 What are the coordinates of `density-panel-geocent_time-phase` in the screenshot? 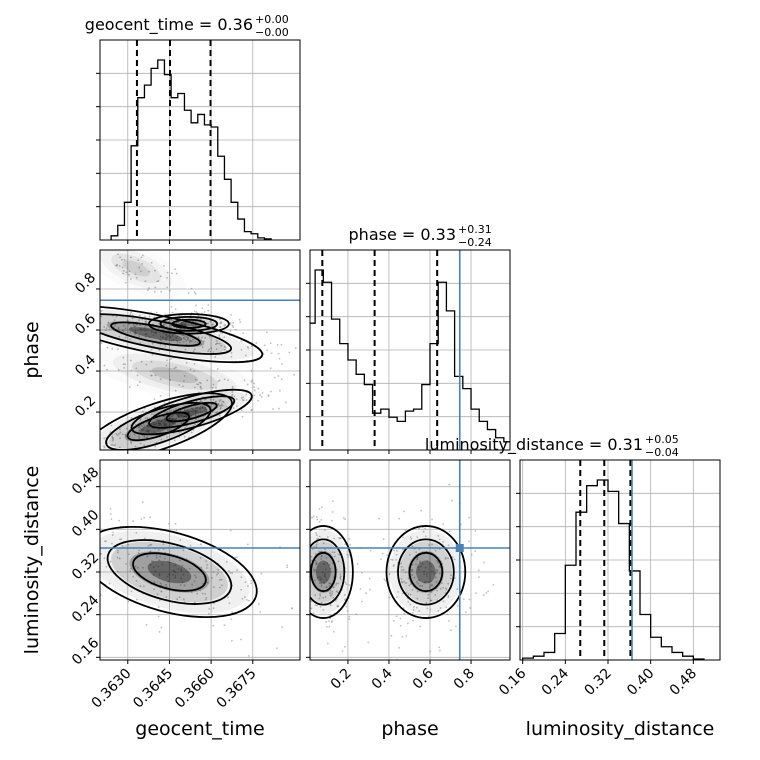 It's located at (184, 357).